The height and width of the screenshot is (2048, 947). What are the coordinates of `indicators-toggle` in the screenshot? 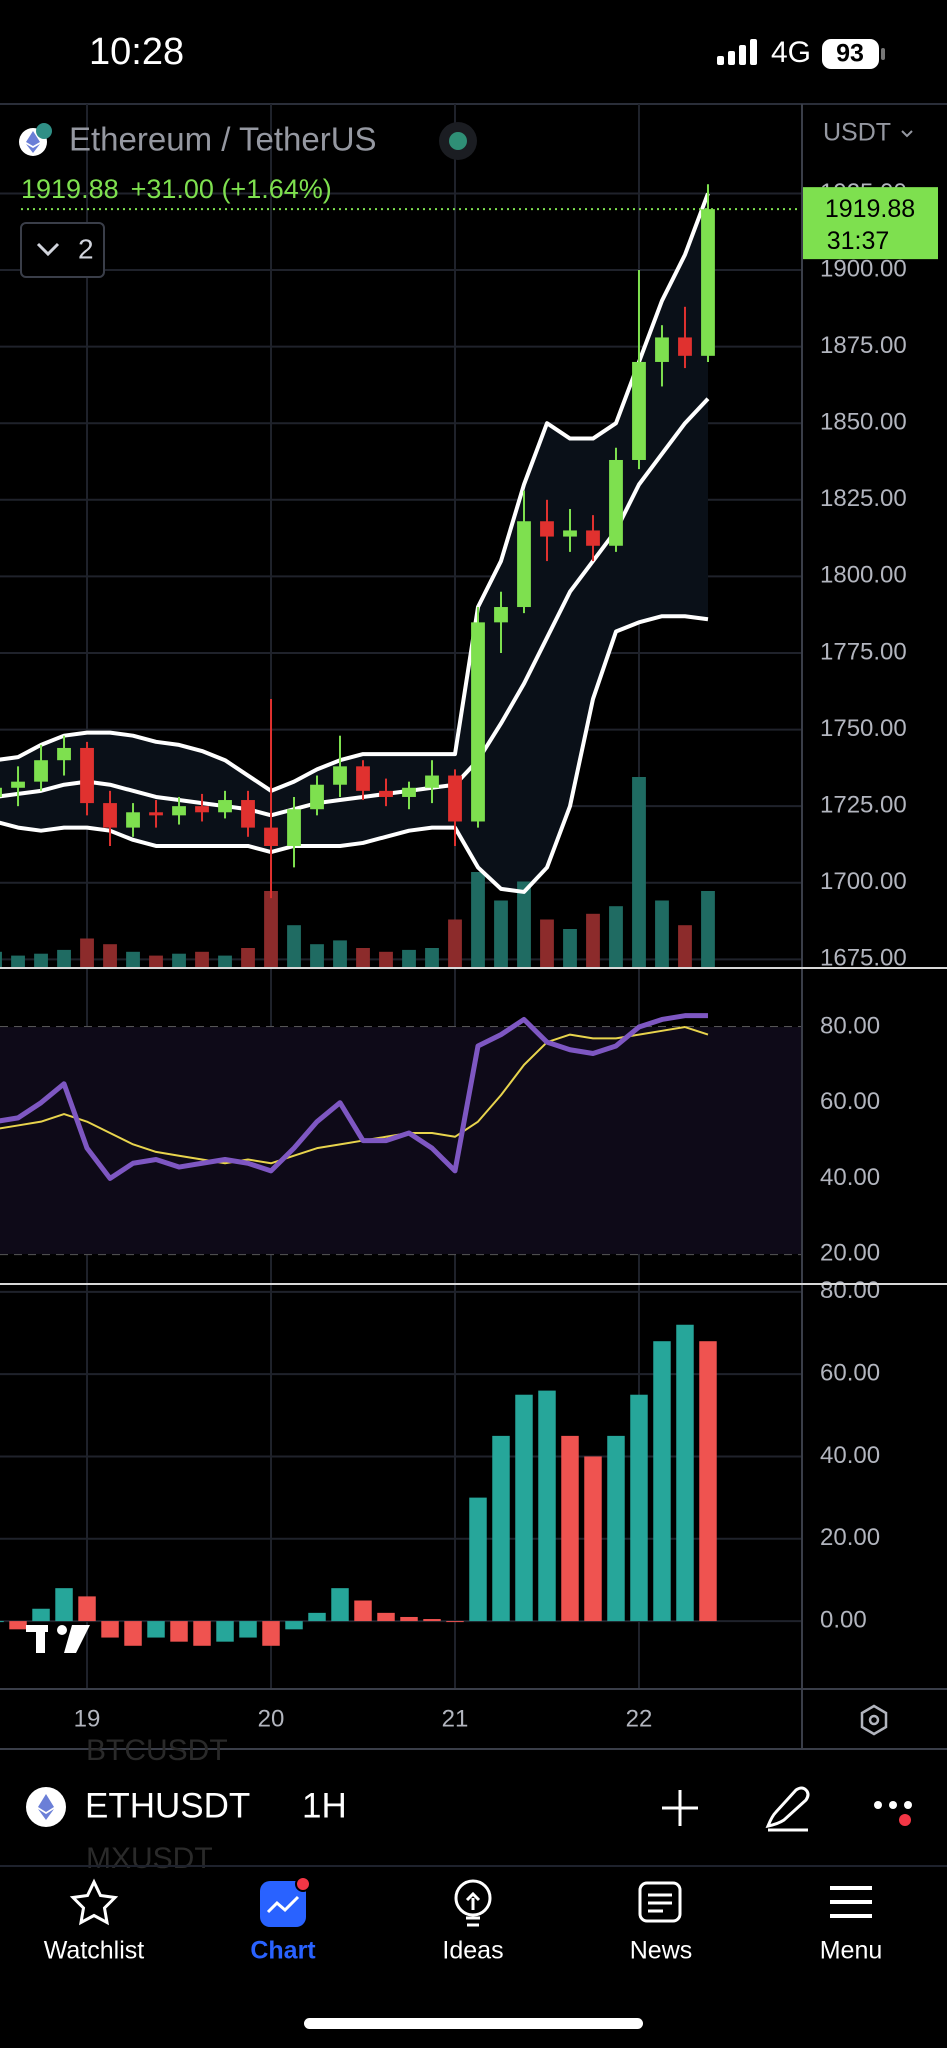 It's located at (62, 250).